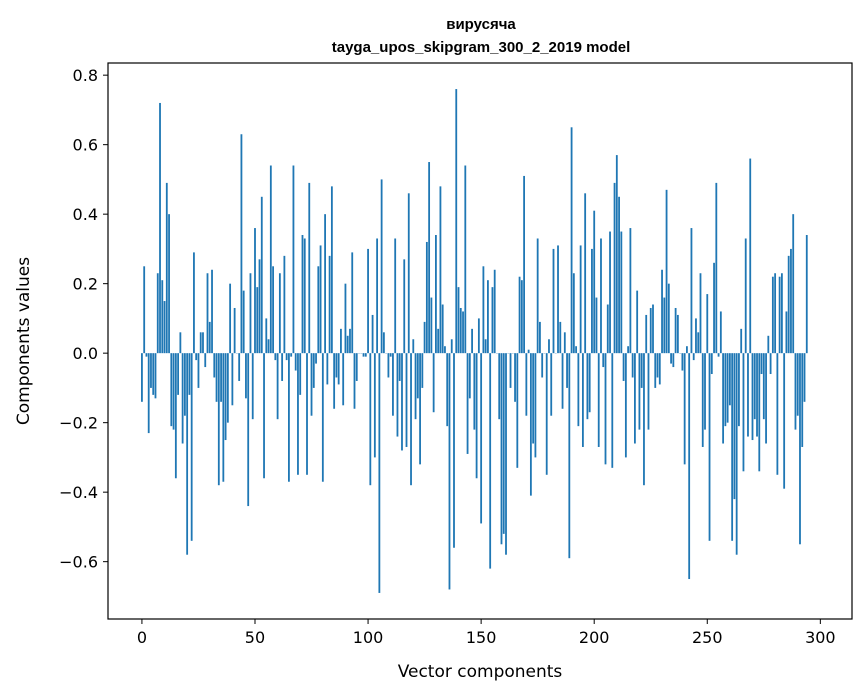  What do you see at coordinates (594, 637) in the screenshot?
I see `x-tick-label-4: 200` at bounding box center [594, 637].